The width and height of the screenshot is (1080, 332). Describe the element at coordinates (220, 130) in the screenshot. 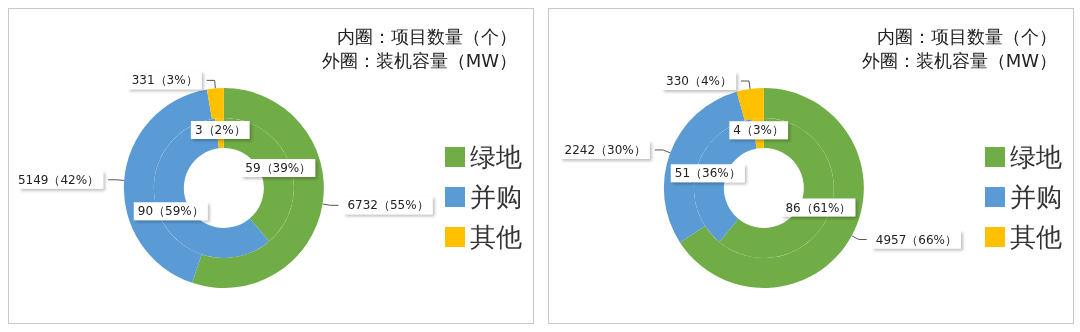

I see `data-label: 3（2%）` at that location.